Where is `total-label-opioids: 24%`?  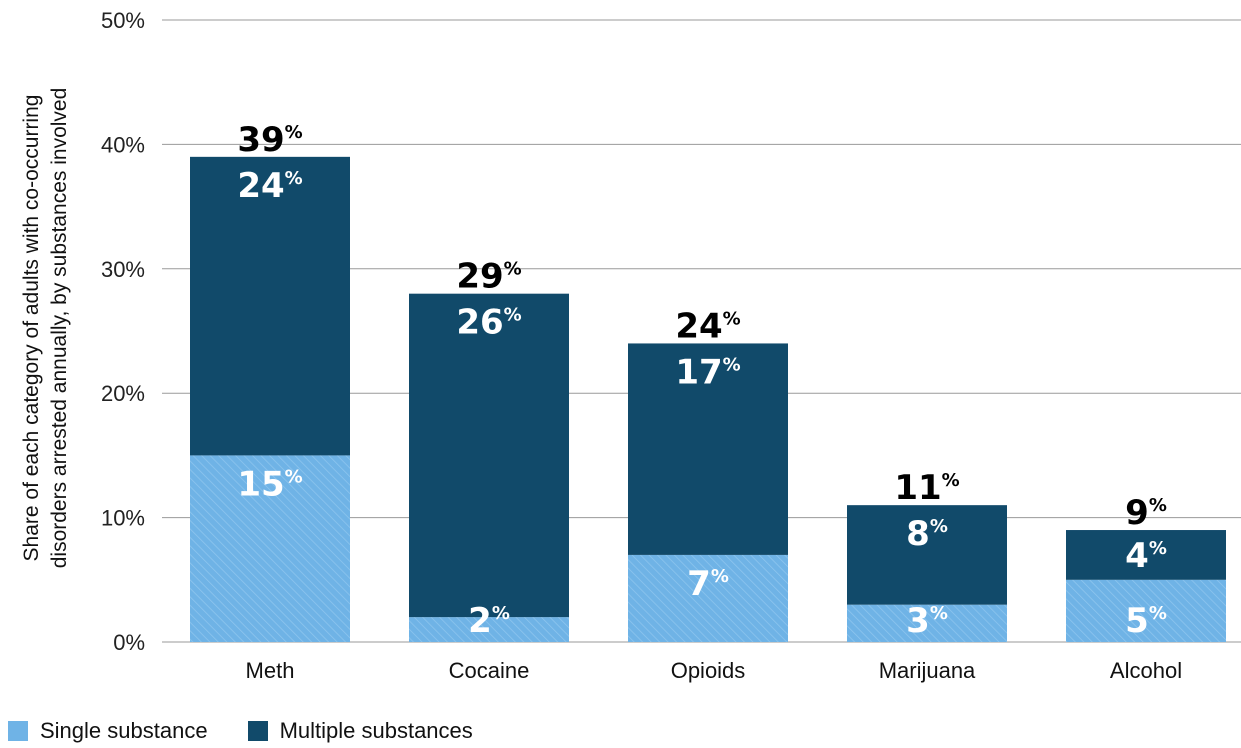
total-label-opioids: 24% is located at coordinates (707, 326).